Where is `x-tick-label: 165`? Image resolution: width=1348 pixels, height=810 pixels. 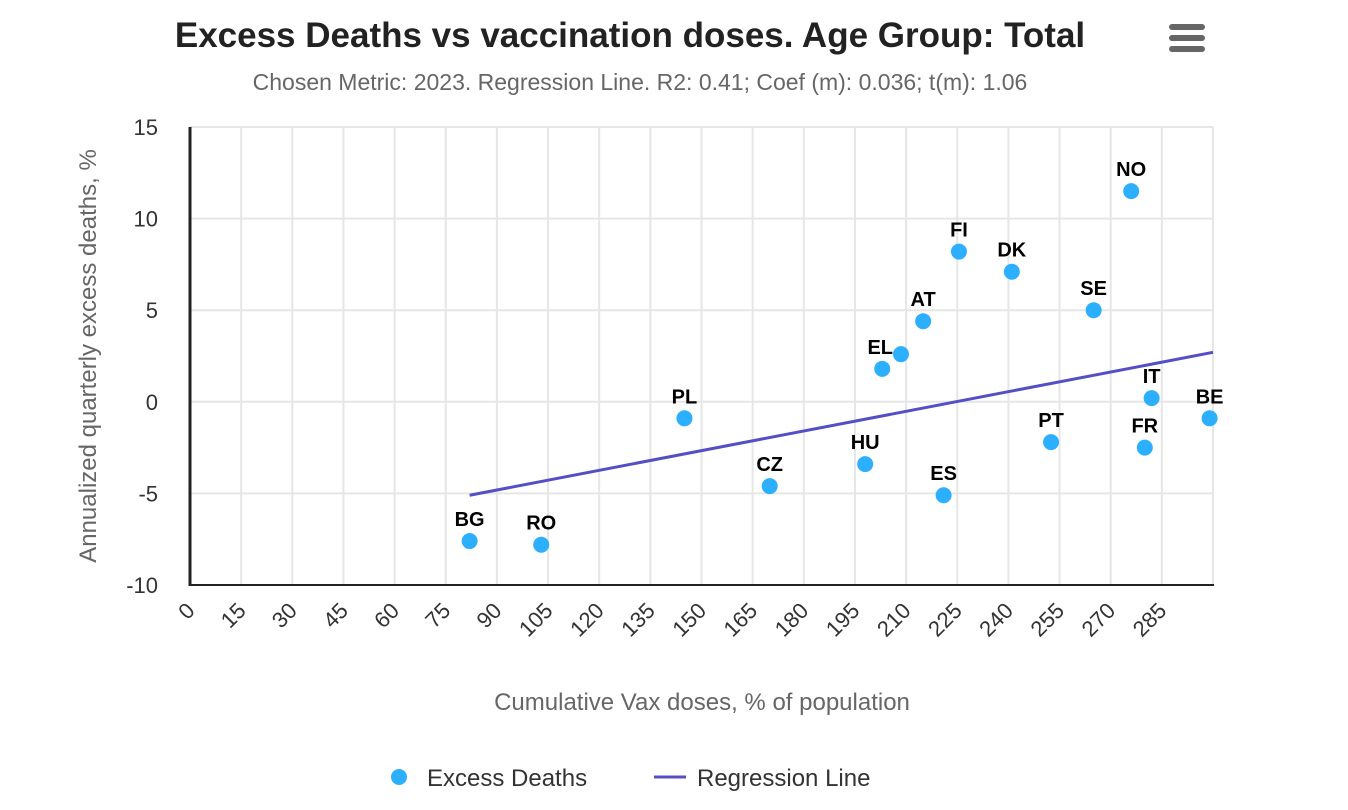 x-tick-label: 165 is located at coordinates (741, 620).